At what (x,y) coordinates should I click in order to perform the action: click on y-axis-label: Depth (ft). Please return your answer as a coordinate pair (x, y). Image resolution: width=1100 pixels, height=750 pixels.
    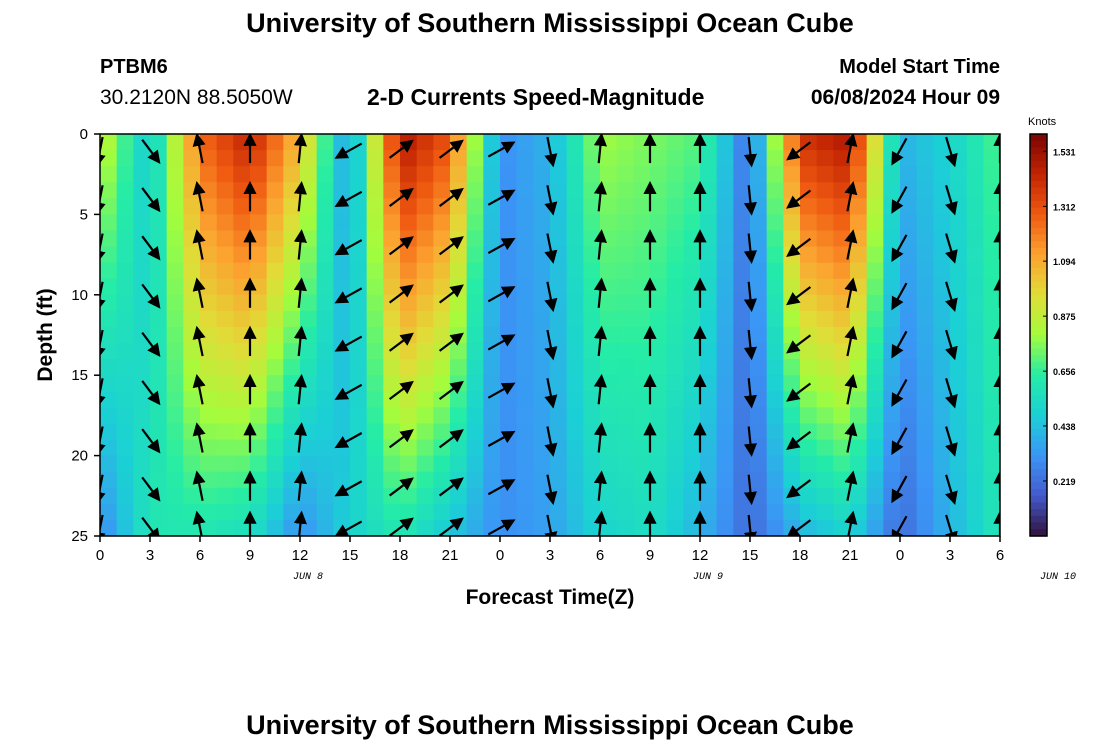
    Looking at the image, I should click on (45, 334).